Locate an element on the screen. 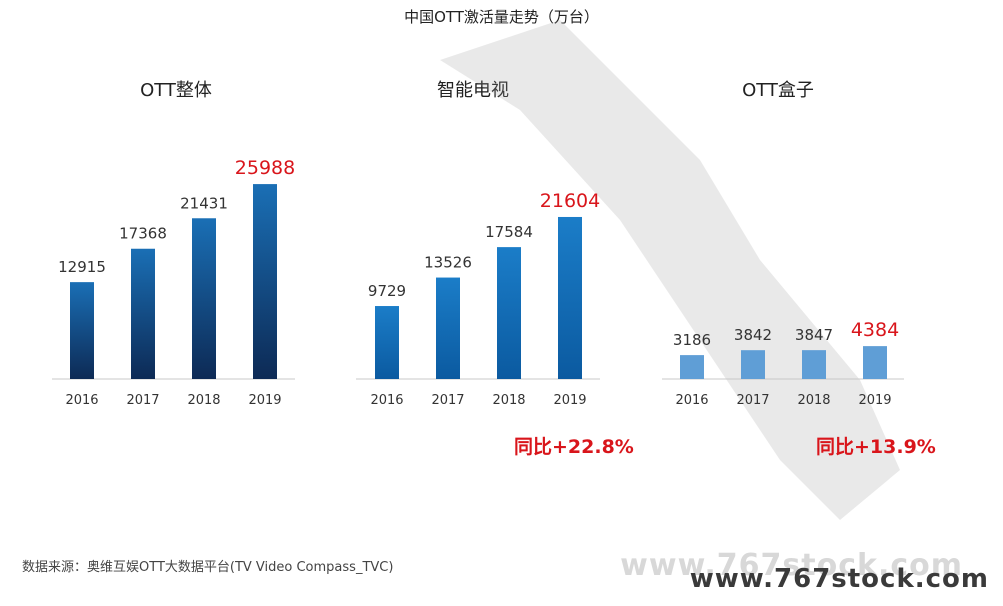  data-label-ott-total-2019: 25988 is located at coordinates (265, 168).